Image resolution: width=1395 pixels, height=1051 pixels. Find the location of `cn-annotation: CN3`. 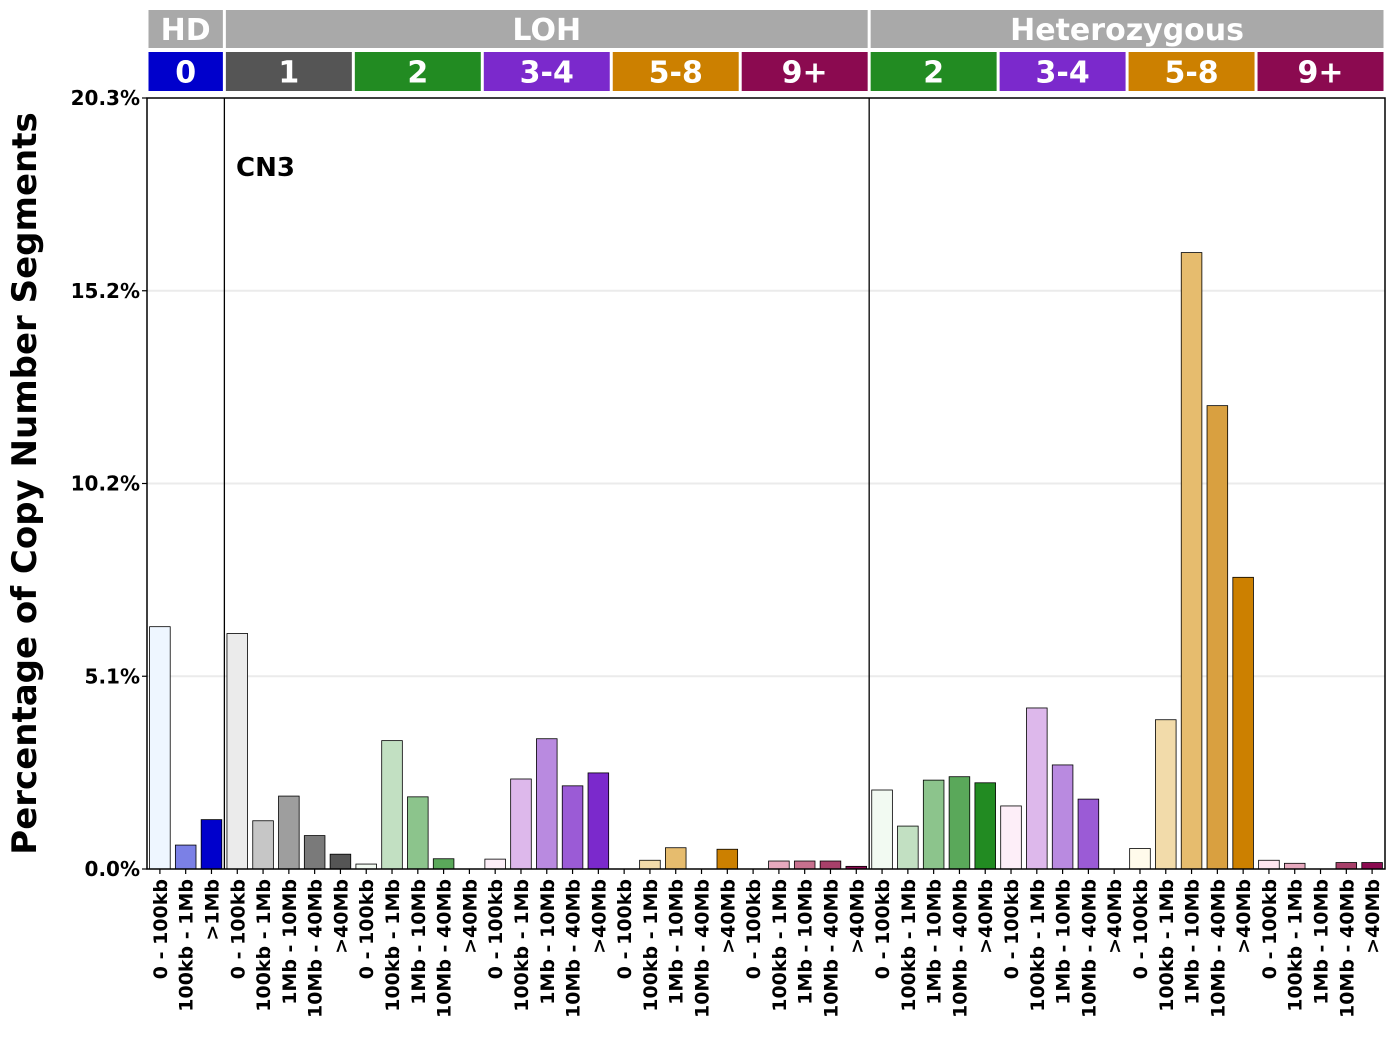

cn-annotation: CN3 is located at coordinates (265, 168).